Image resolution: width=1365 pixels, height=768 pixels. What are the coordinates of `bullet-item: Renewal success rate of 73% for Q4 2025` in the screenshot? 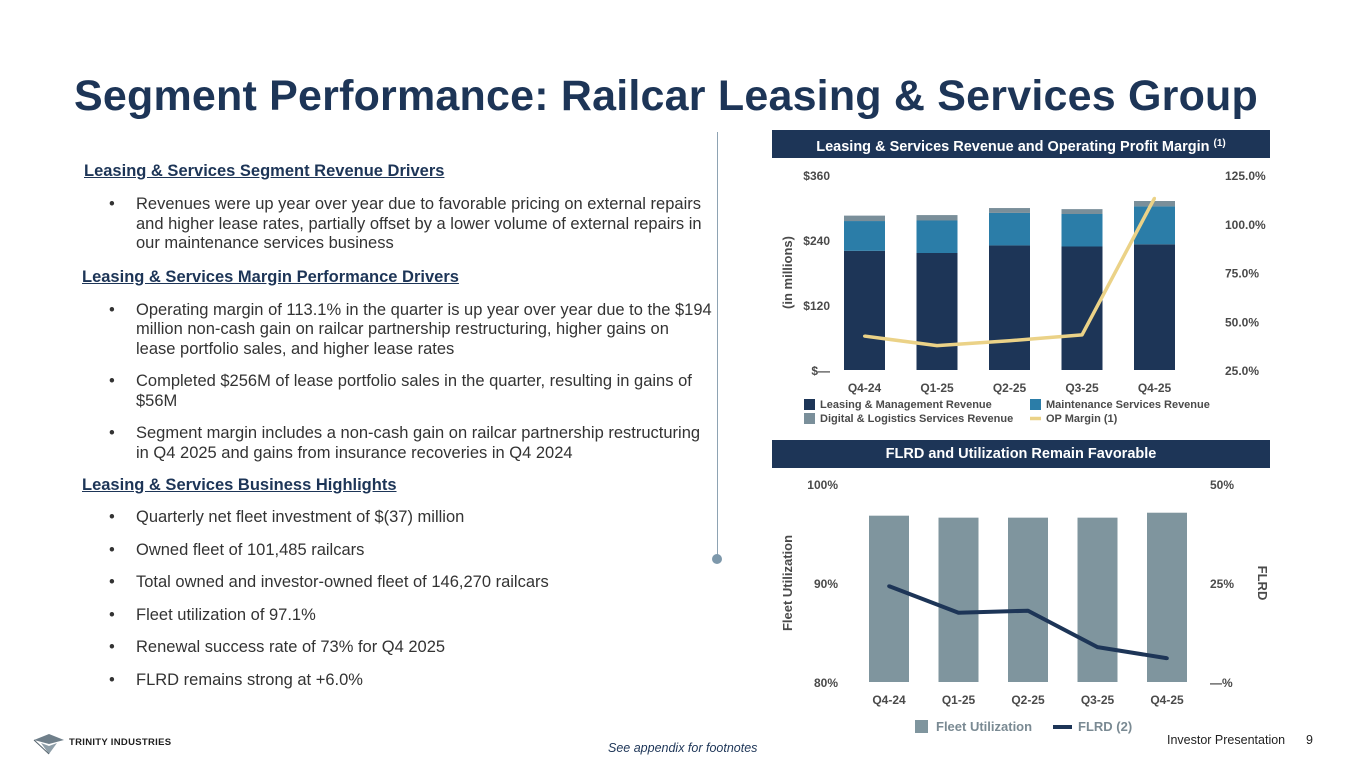 It's located at (397, 648).